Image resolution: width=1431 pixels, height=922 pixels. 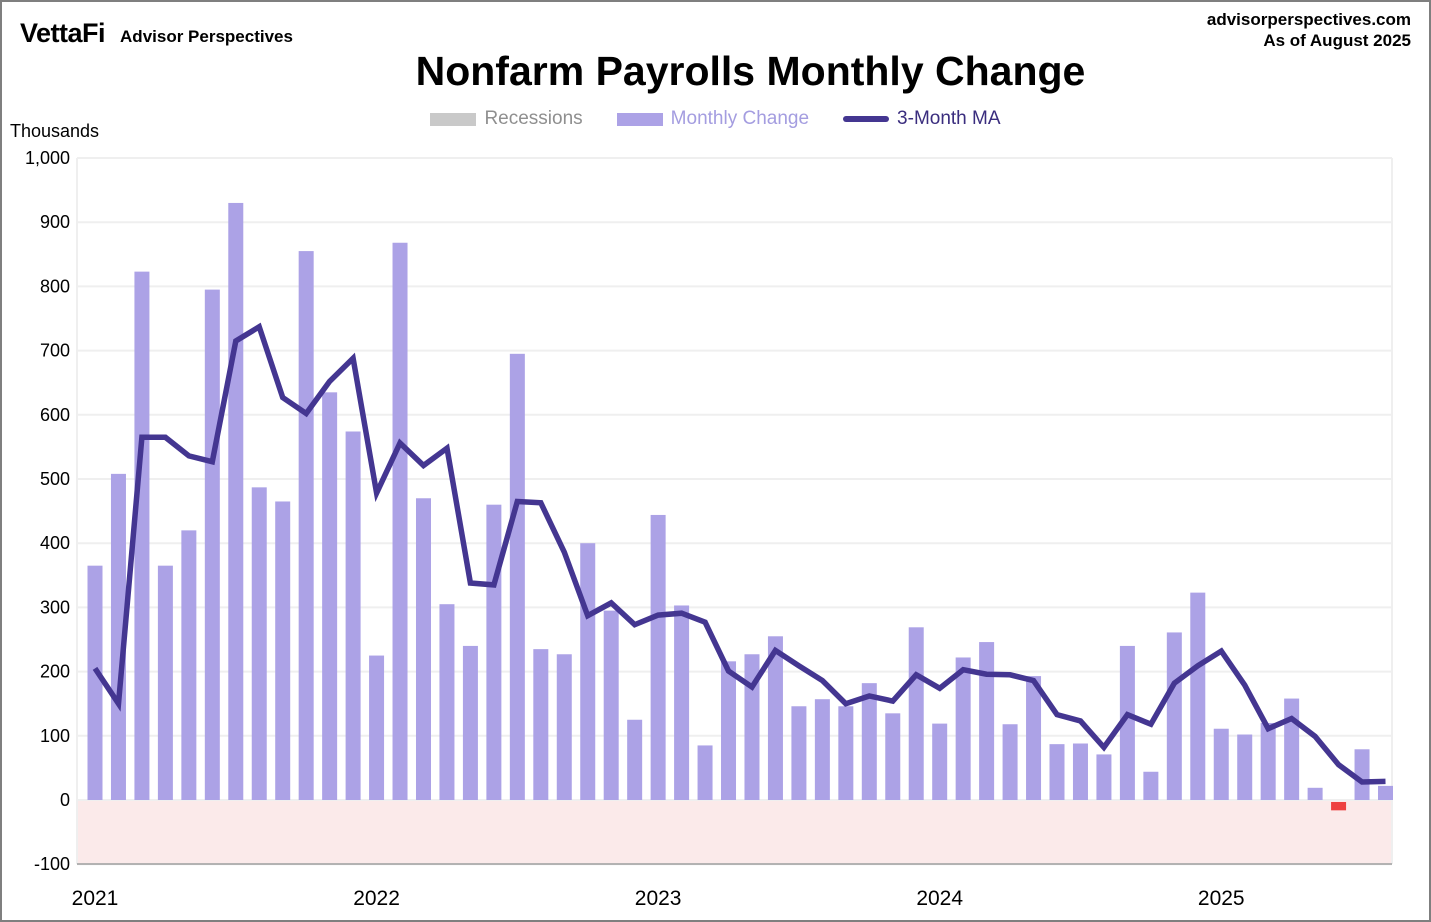 I want to click on recessions-swatch, so click(x=453, y=119).